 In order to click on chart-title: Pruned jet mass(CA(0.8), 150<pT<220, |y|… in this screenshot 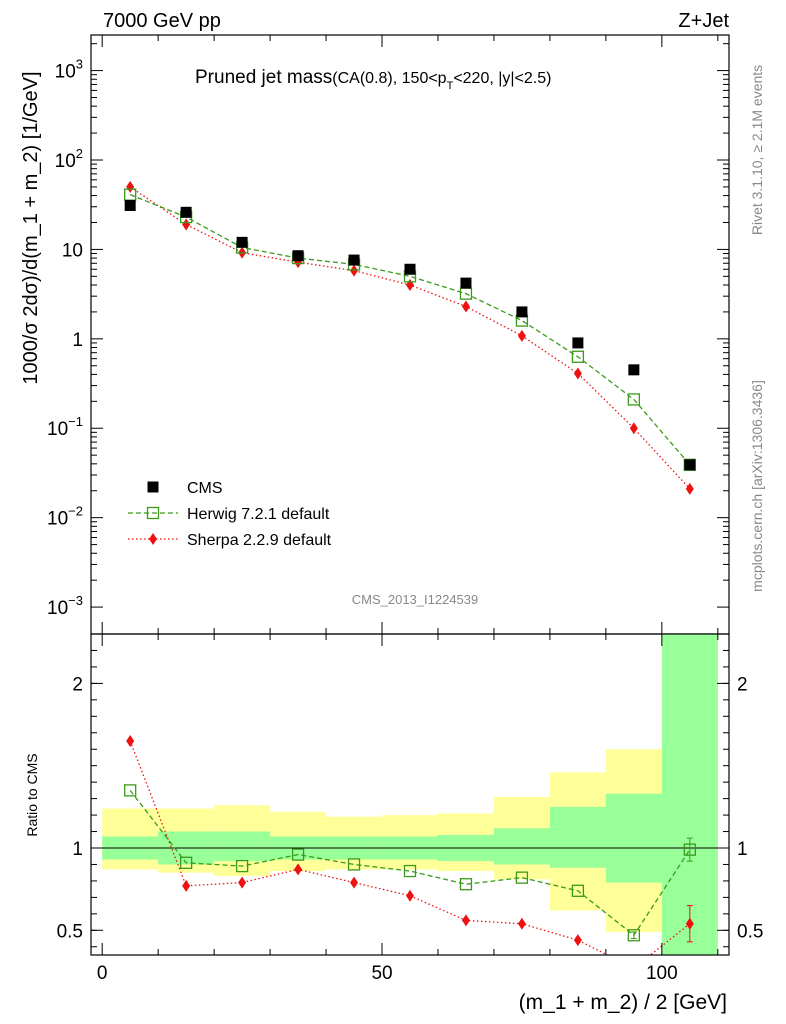, I will do `click(373, 79)`.